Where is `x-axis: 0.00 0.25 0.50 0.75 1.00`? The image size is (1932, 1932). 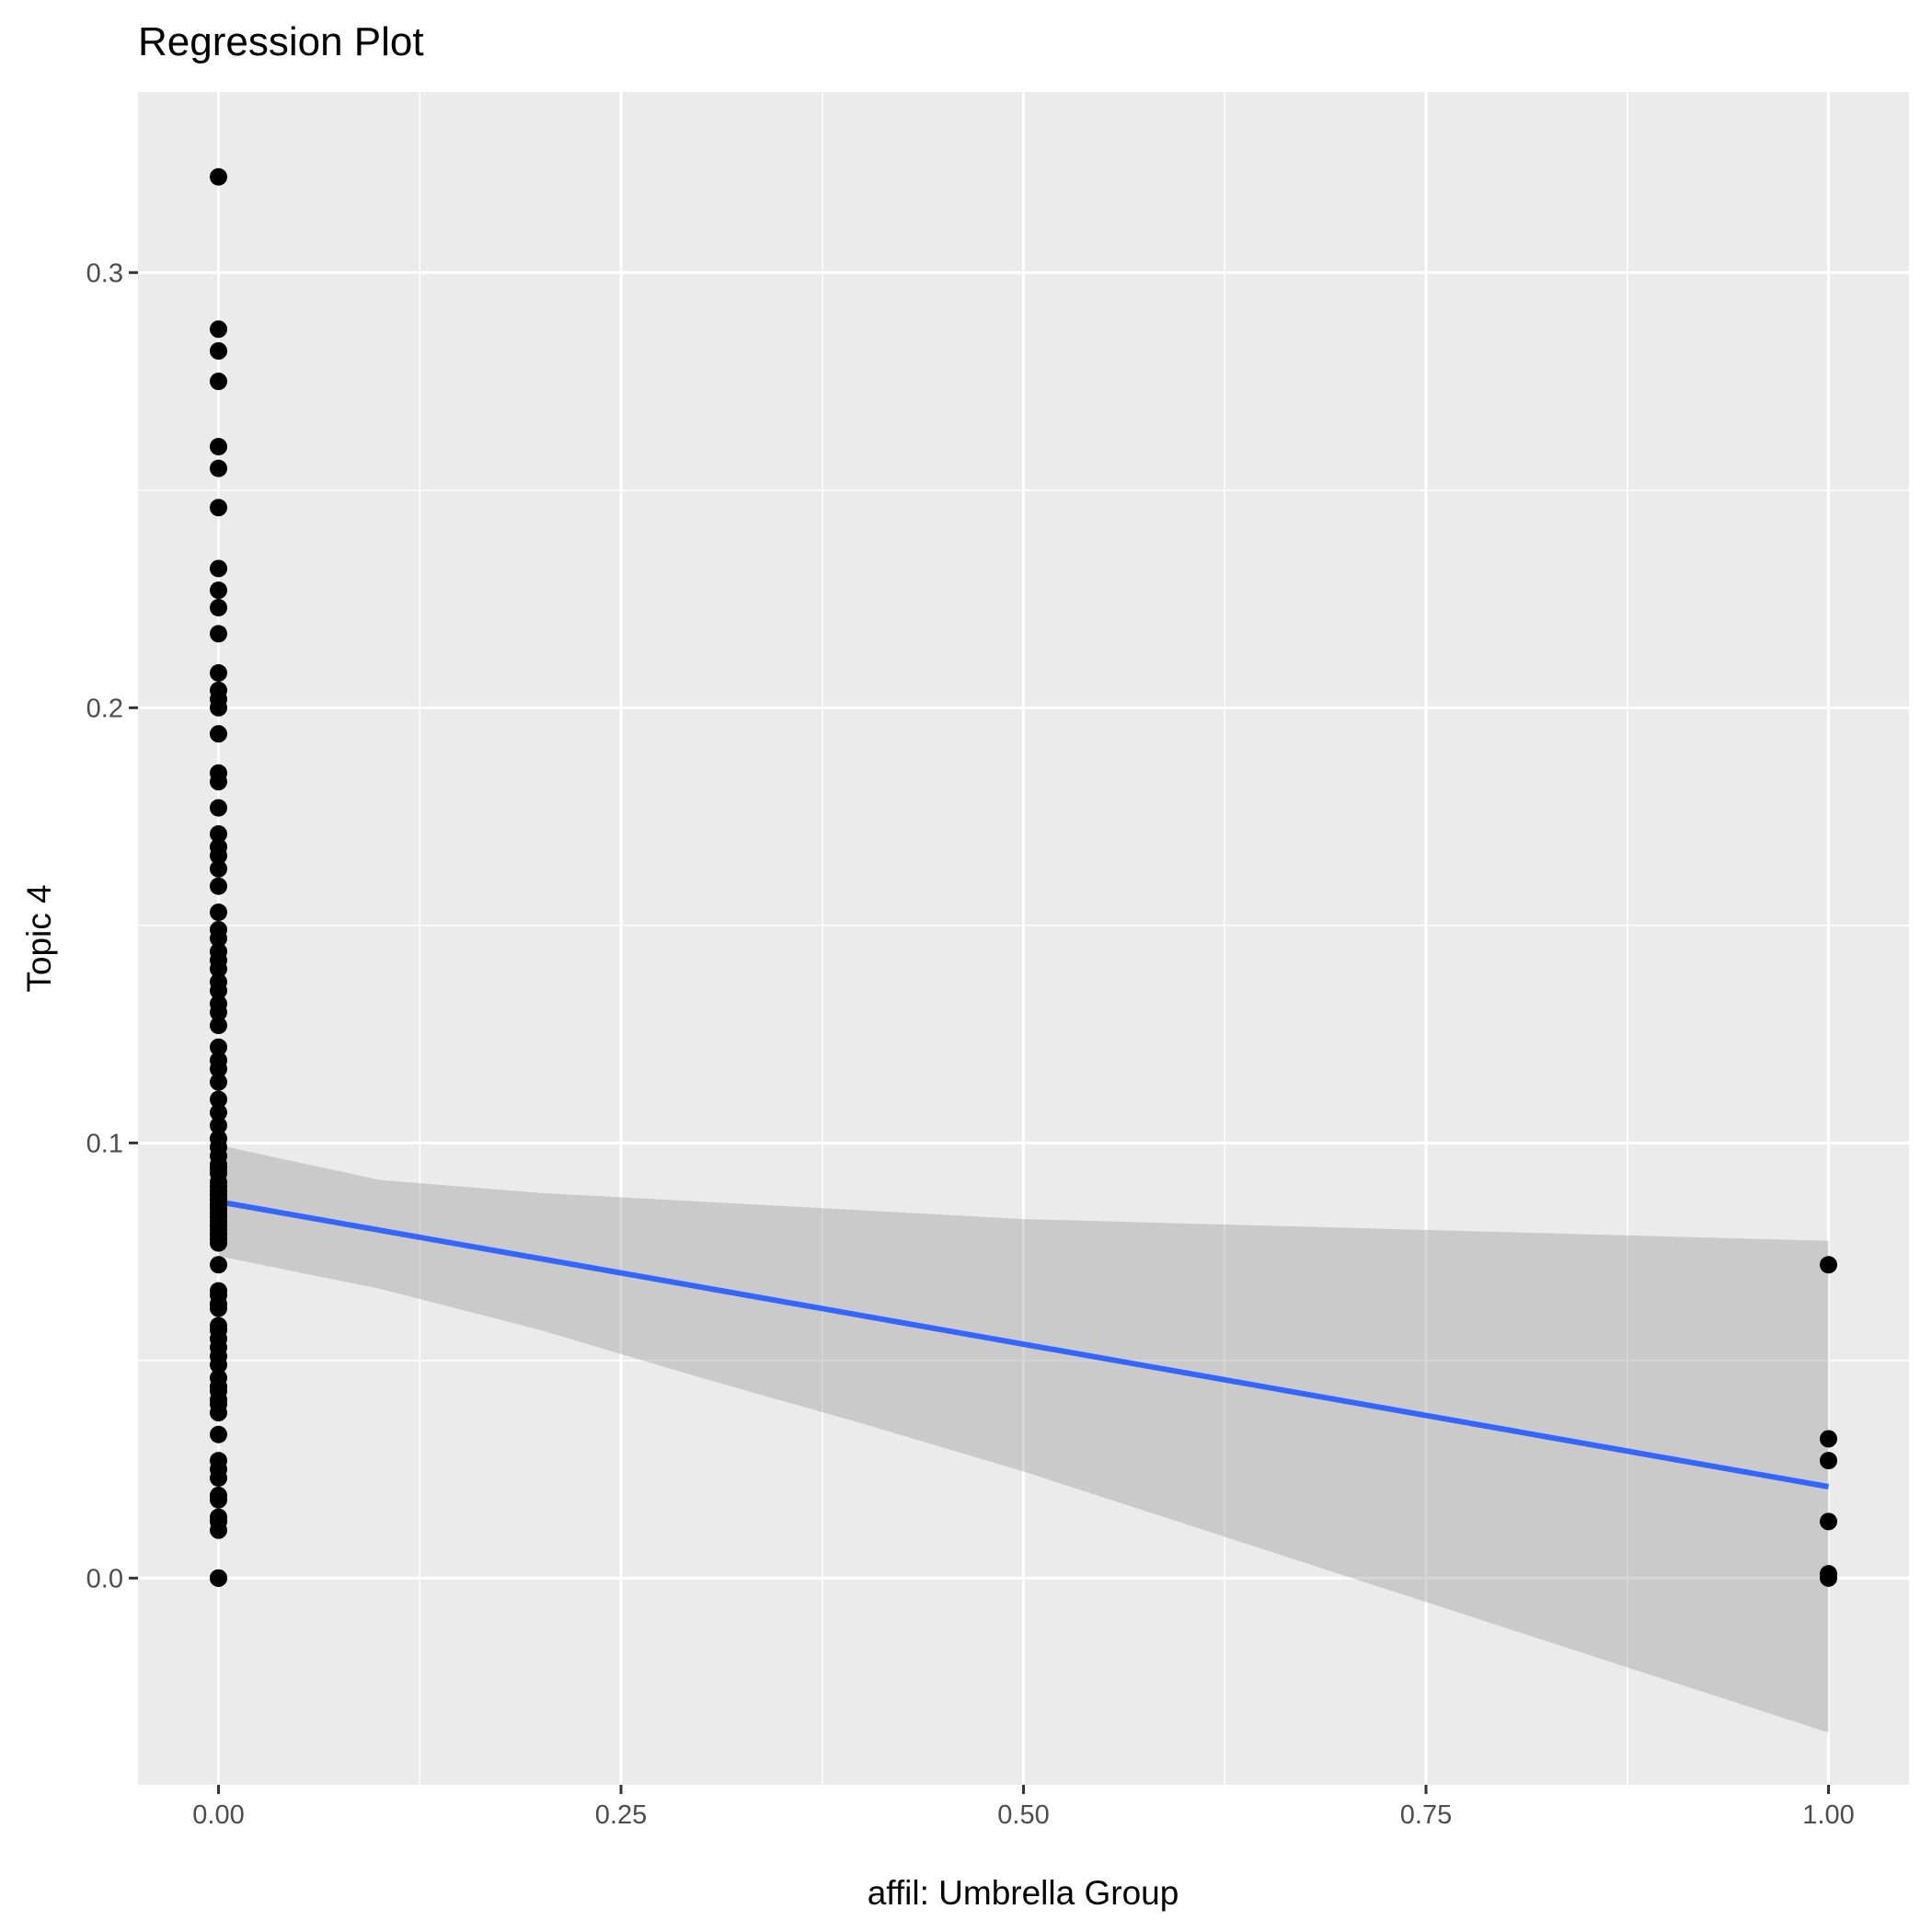 x-axis: 0.00 0.25 0.50 0.75 1.00 is located at coordinates (1023, 1807).